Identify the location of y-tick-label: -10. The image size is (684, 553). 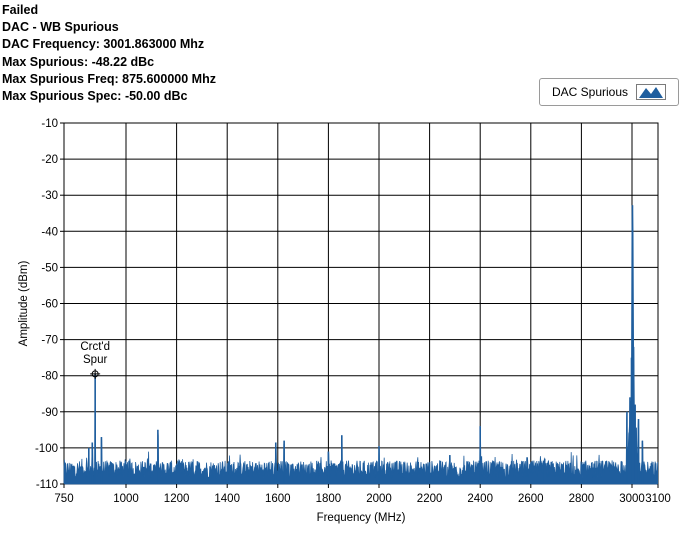
(49, 124).